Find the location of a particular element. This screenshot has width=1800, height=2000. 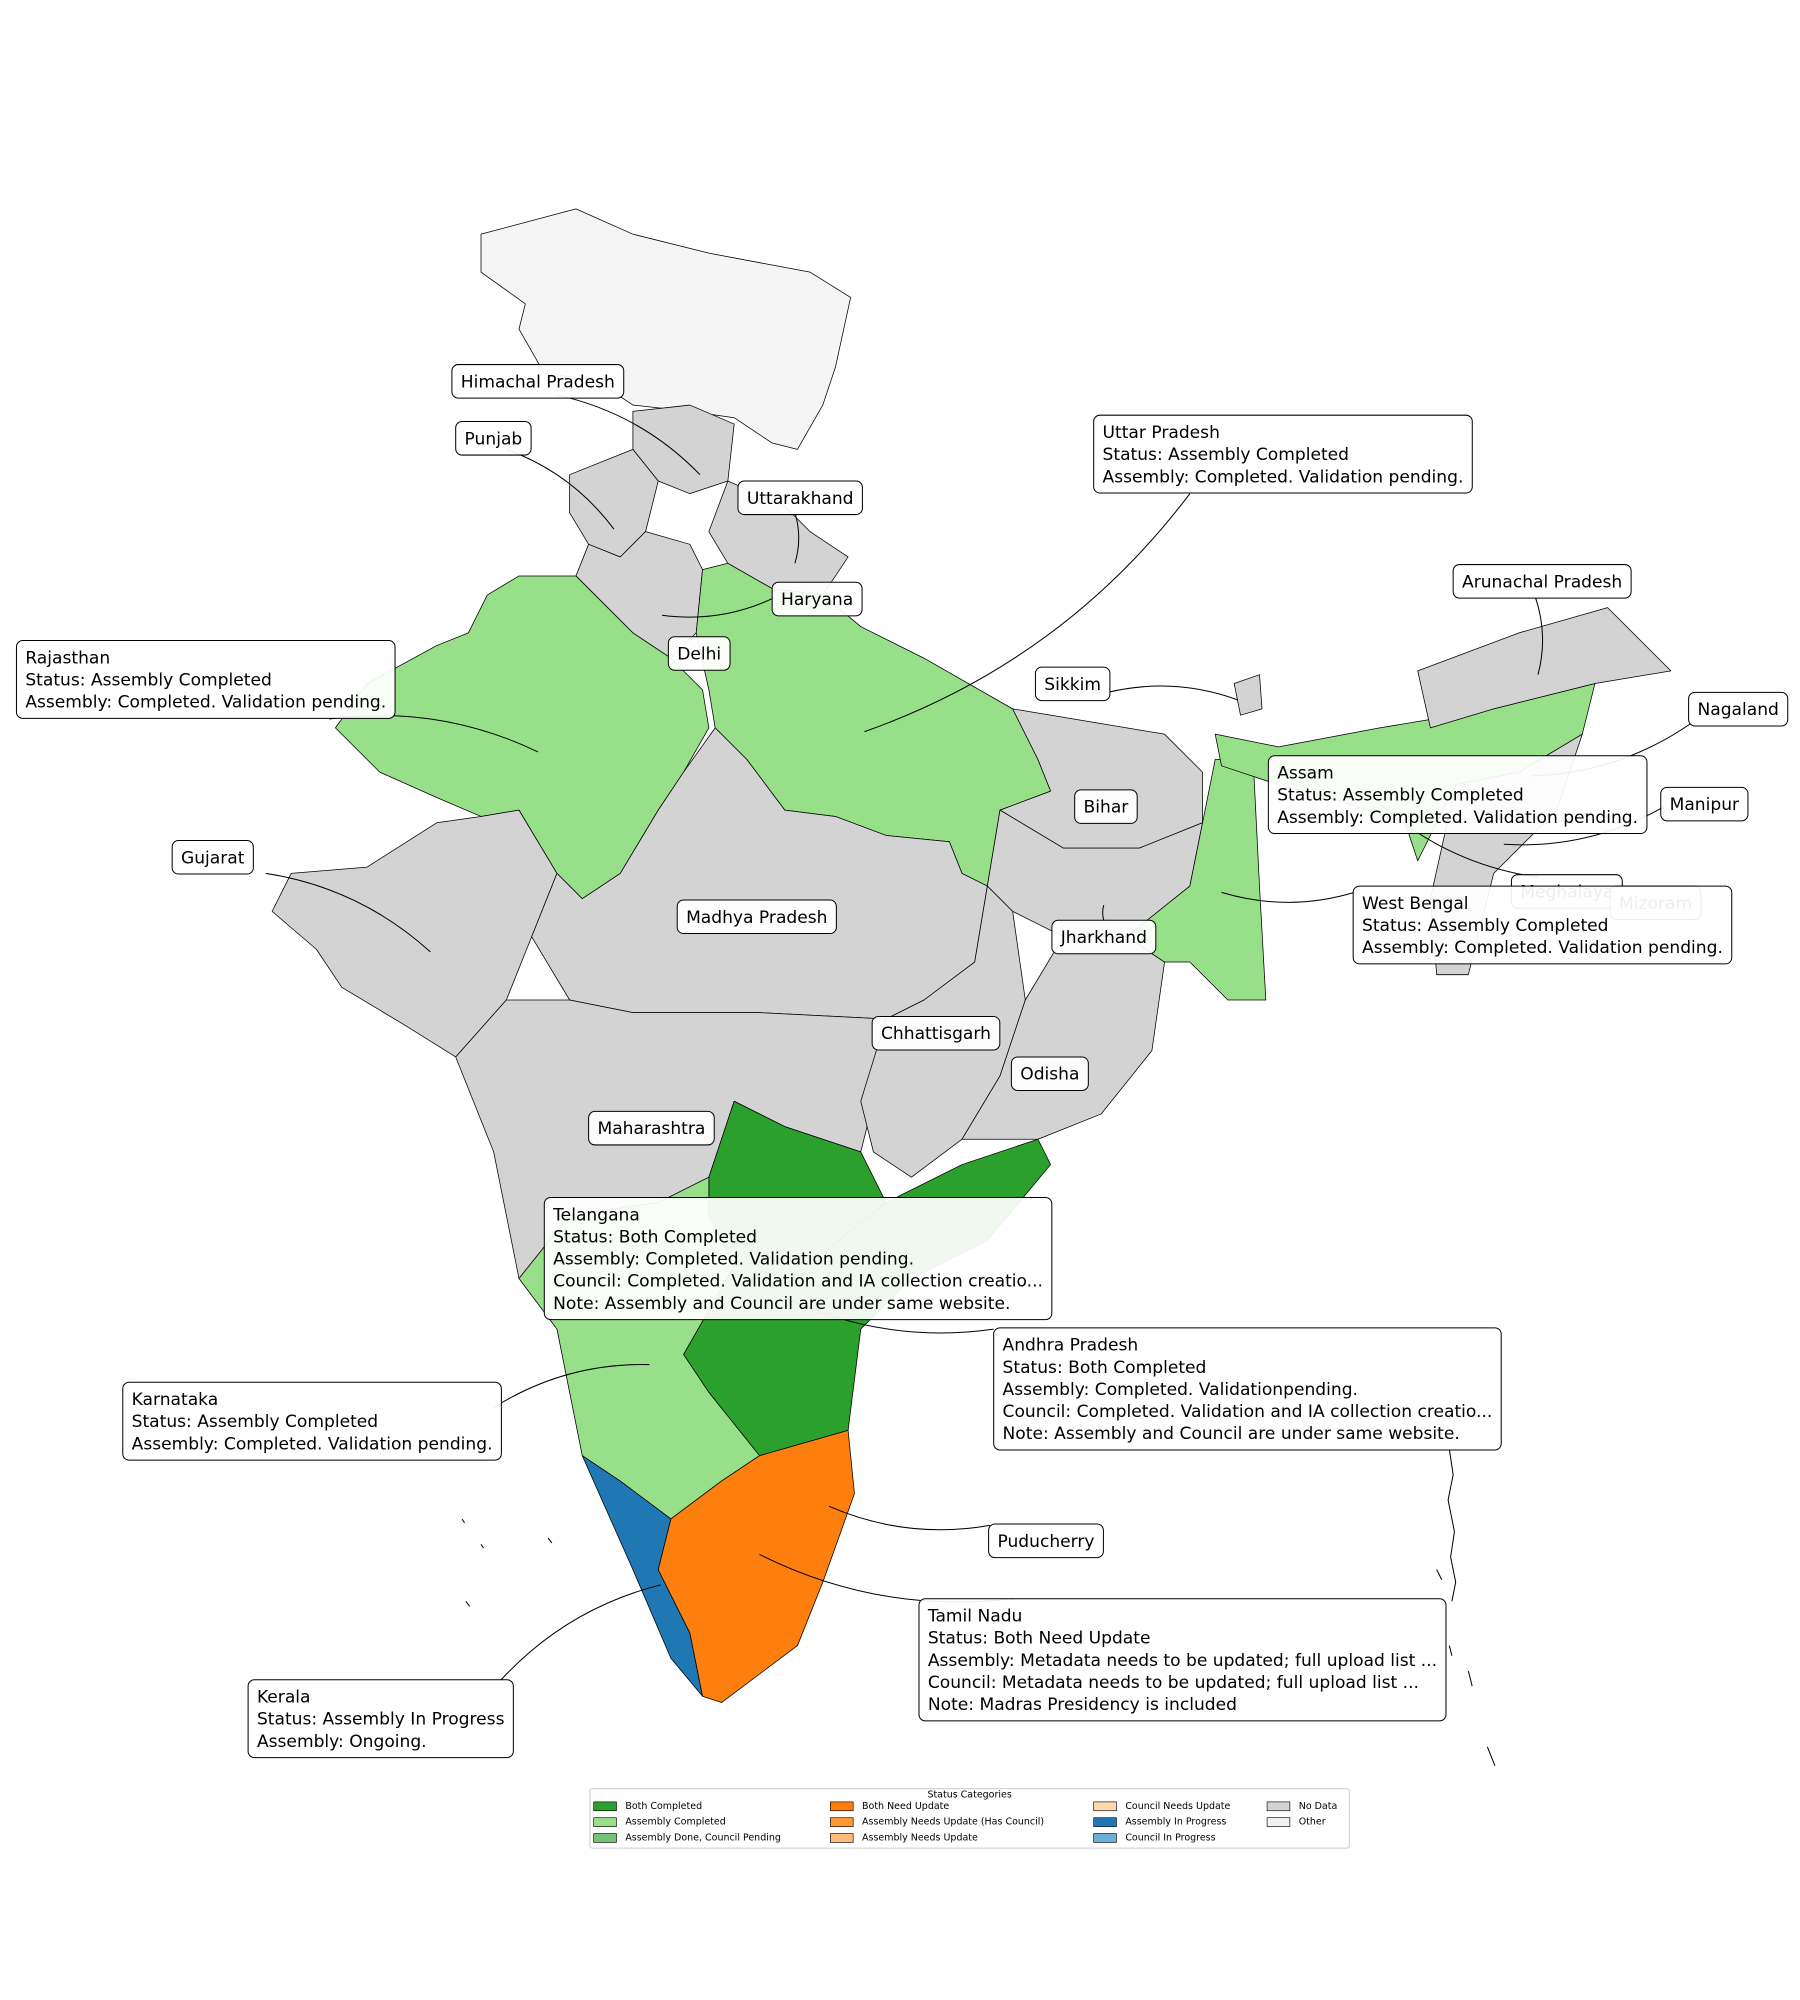

callout-title: Karnataka is located at coordinates (175, 1400).